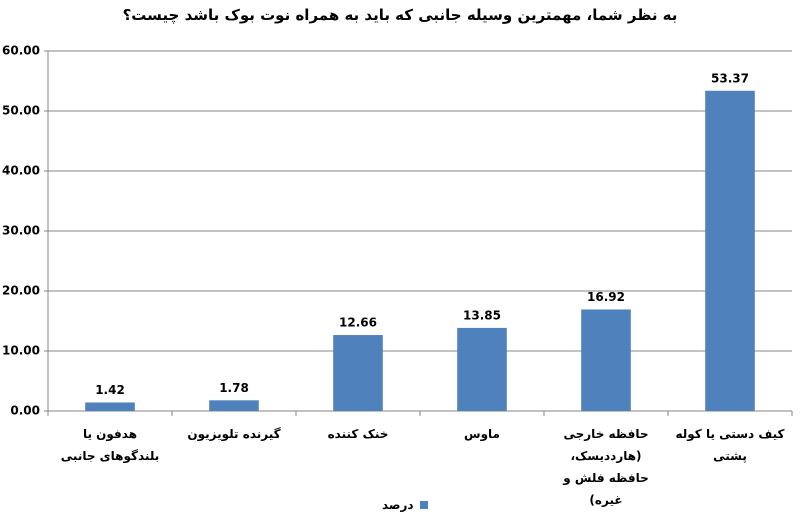 The height and width of the screenshot is (521, 800). What do you see at coordinates (110, 390) in the screenshot?
I see `data-label: 1.42` at bounding box center [110, 390].